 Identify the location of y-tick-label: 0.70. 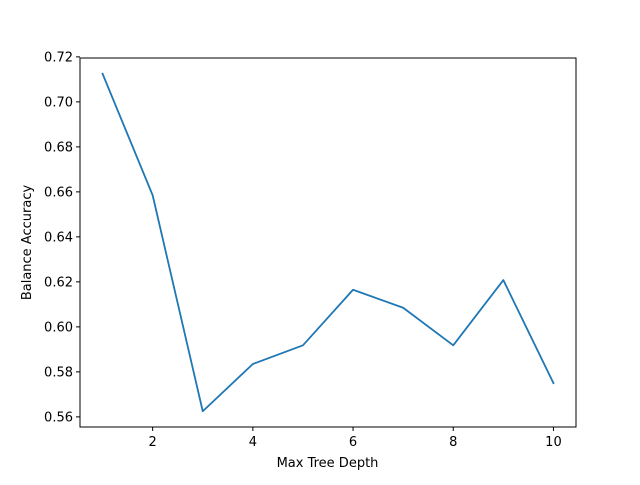
(58, 102).